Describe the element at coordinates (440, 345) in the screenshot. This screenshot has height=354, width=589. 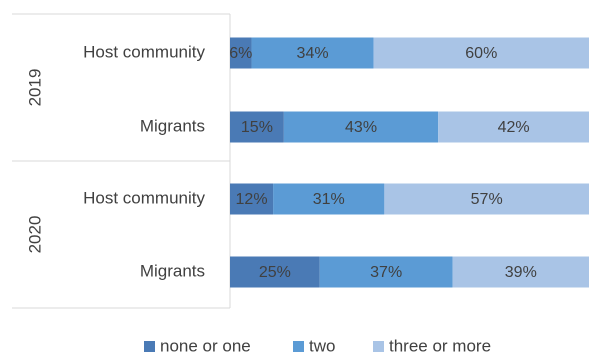
I see `legend-label: three or more` at that location.